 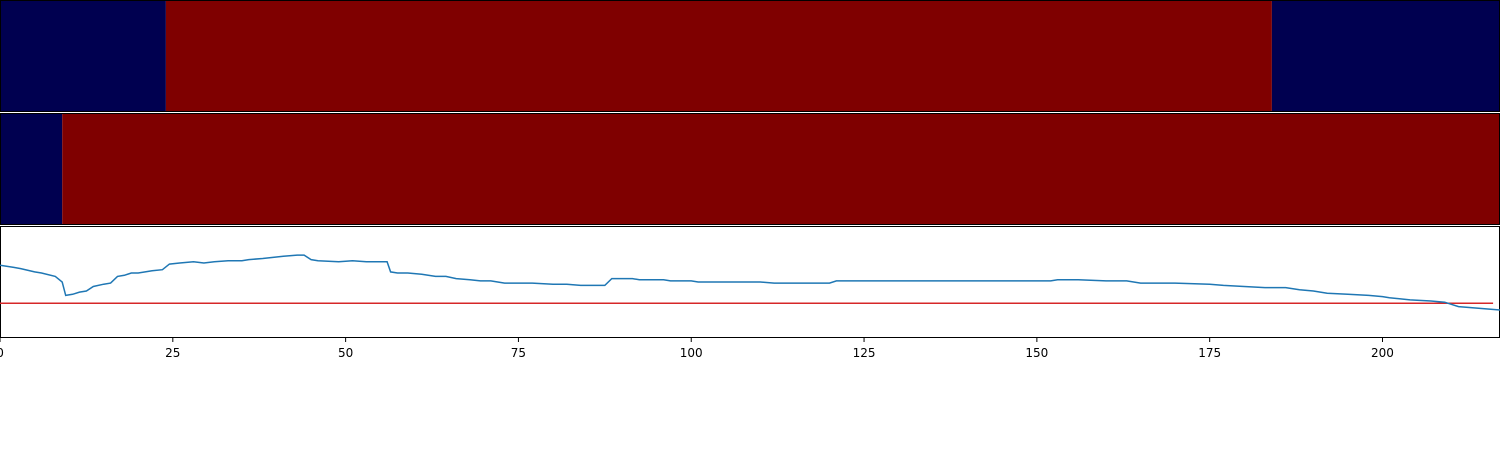 What do you see at coordinates (518, 353) in the screenshot?
I see `x-tick-label: 75` at bounding box center [518, 353].